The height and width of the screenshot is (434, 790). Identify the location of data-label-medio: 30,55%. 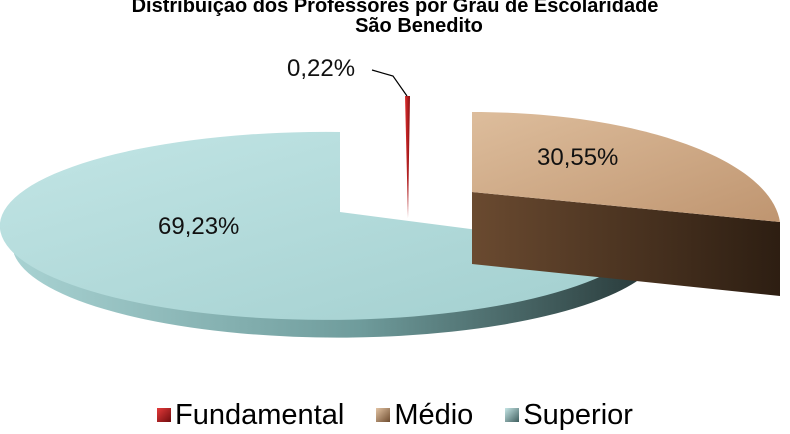
(577, 157).